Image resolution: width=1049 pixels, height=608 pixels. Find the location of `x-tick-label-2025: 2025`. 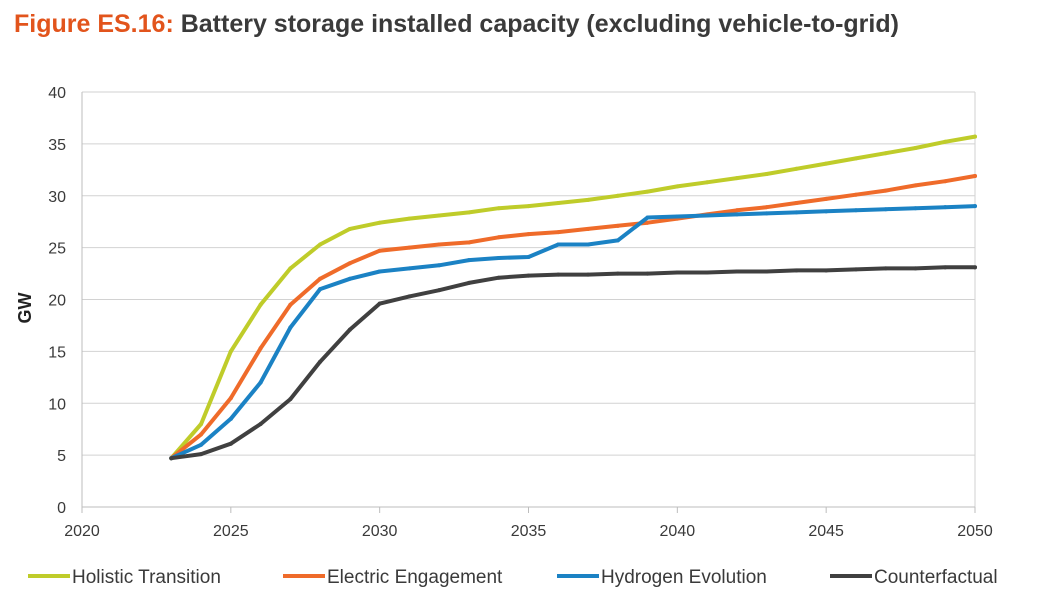

x-tick-label-2025: 2025 is located at coordinates (231, 531).